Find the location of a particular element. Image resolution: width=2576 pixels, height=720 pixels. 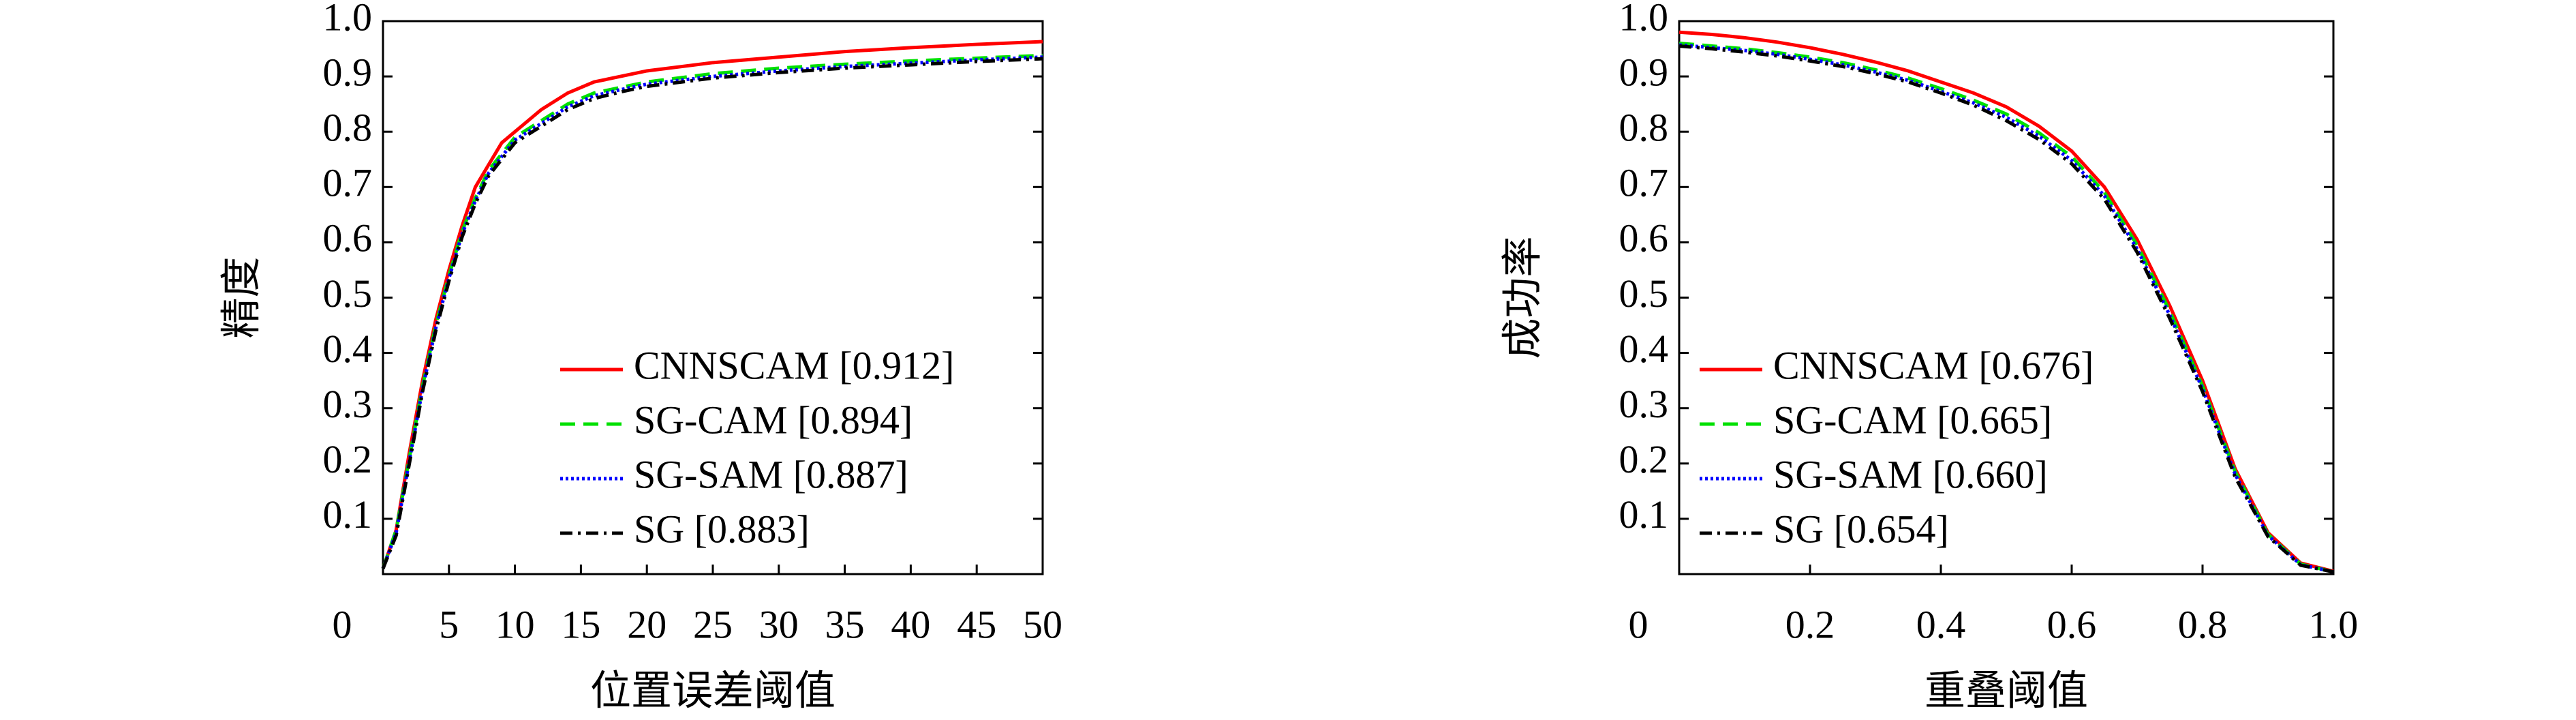

x-tick-label: 1.0 is located at coordinates (2334, 624).